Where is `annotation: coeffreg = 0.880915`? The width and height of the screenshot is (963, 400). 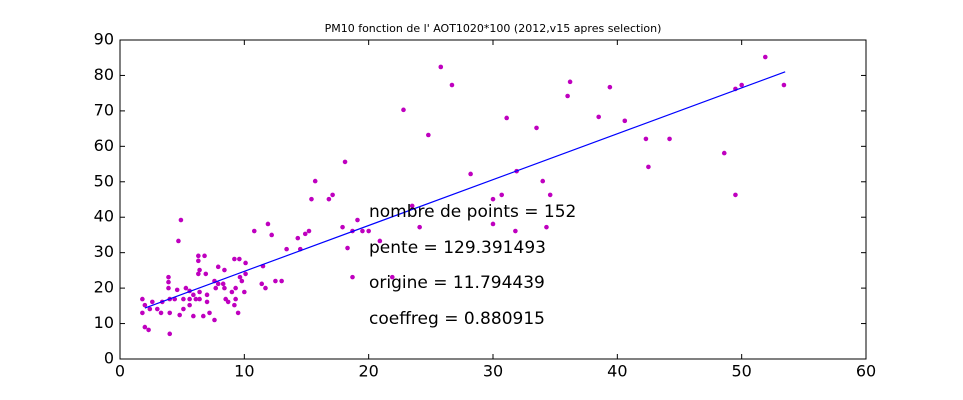
annotation: coeffreg = 0.880915 is located at coordinates (457, 319).